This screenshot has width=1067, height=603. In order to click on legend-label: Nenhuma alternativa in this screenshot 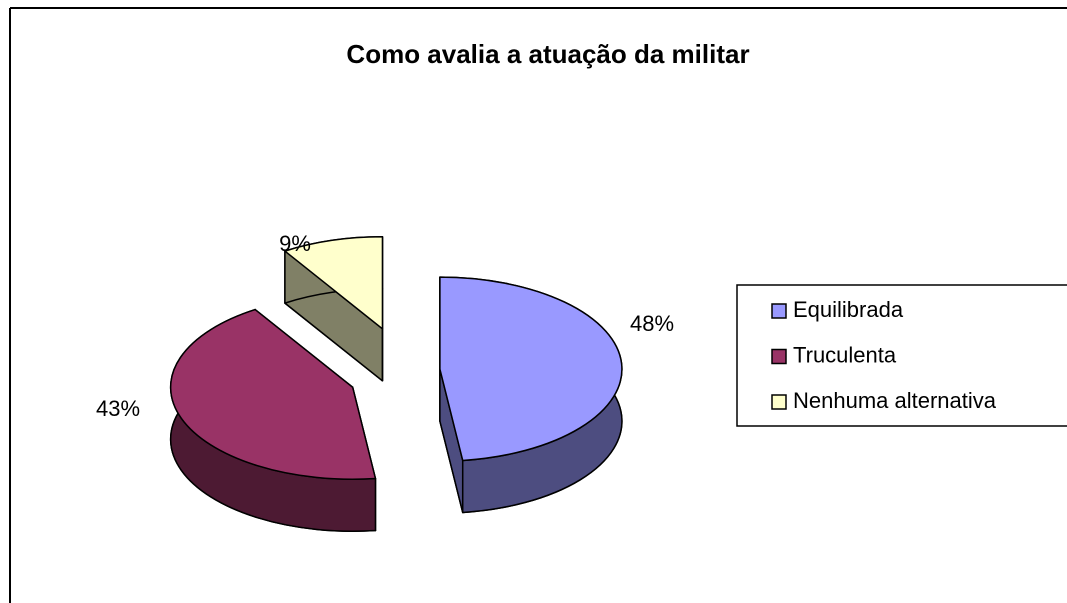, I will do `click(895, 400)`.